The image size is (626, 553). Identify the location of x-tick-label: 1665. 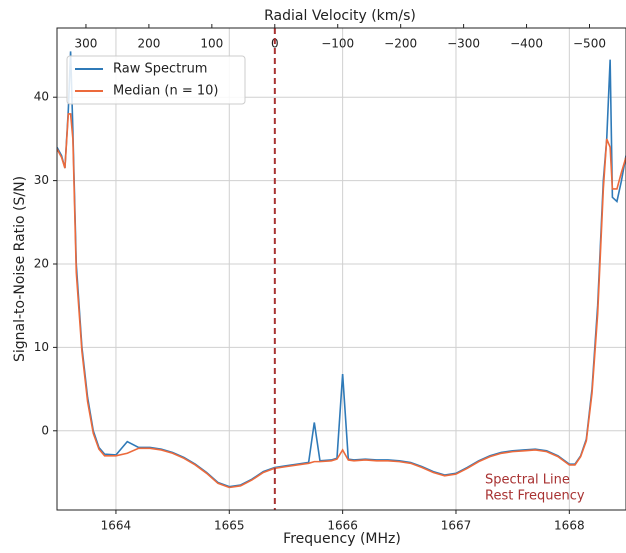
(229, 526).